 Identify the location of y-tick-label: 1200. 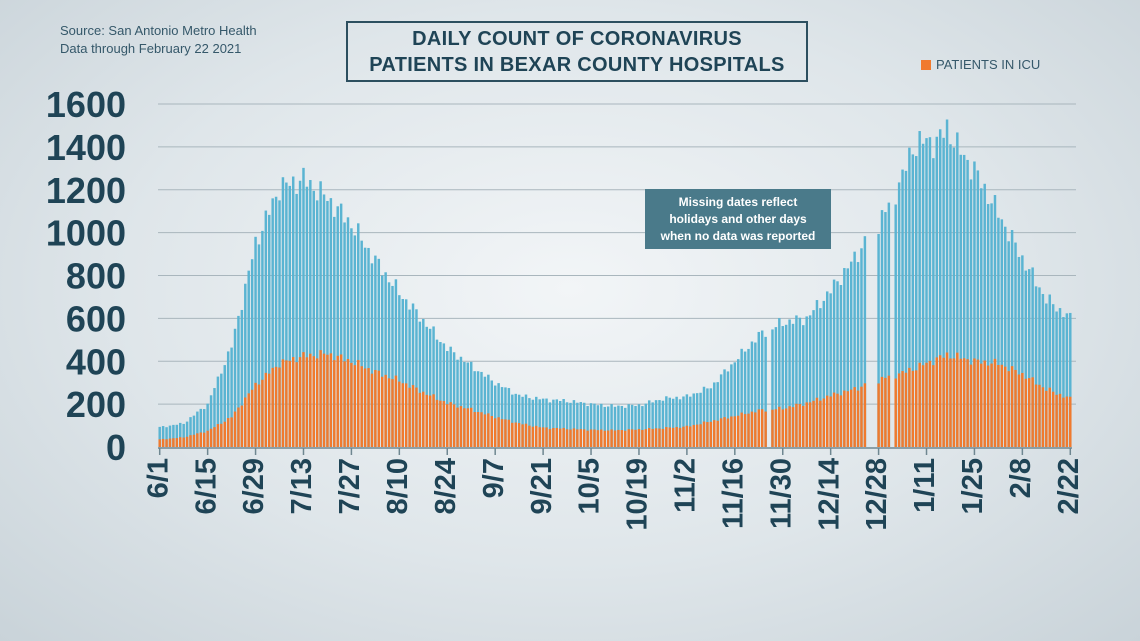
(86, 190).